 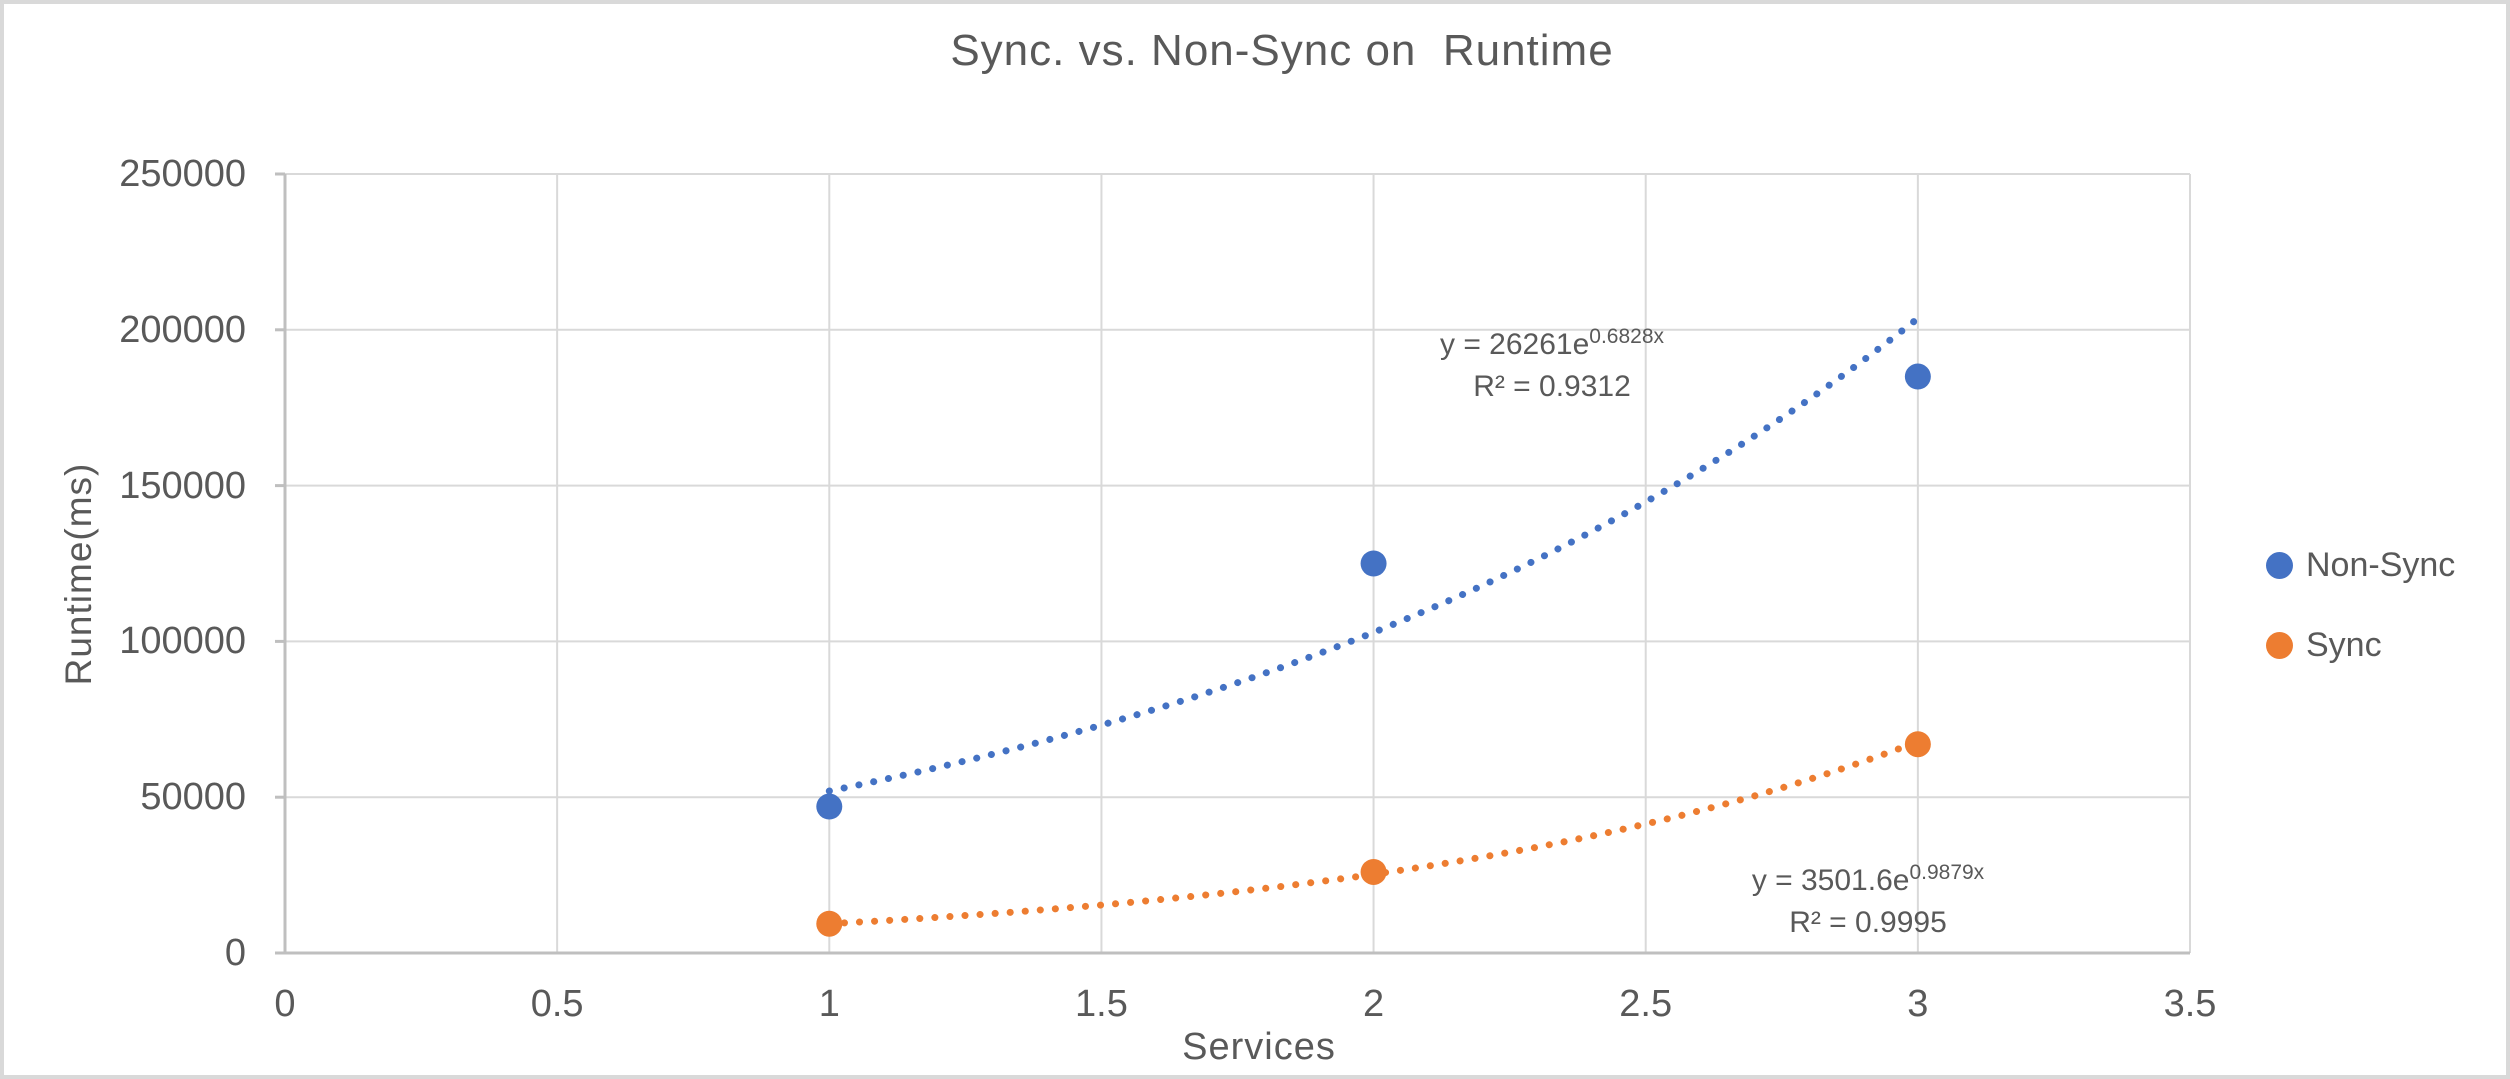 I want to click on x-tick-label: 3, so click(x=1918, y=1004).